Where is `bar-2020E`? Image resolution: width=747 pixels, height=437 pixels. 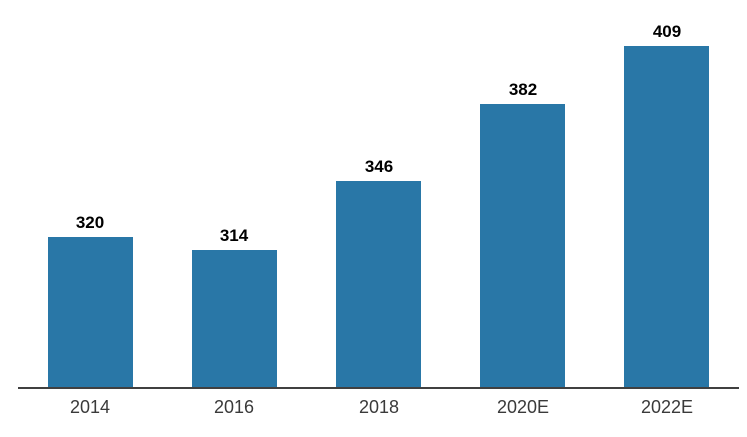 bar-2020E is located at coordinates (522, 246).